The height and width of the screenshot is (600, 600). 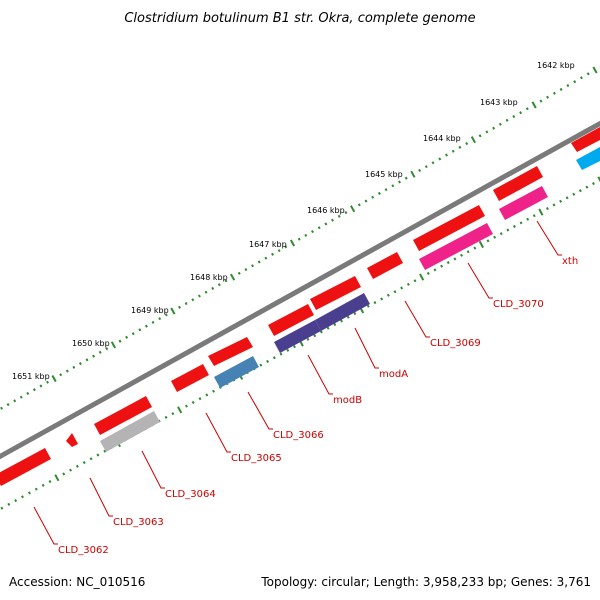 What do you see at coordinates (570, 261) in the screenshot?
I see `gene-label-xth: xth` at bounding box center [570, 261].